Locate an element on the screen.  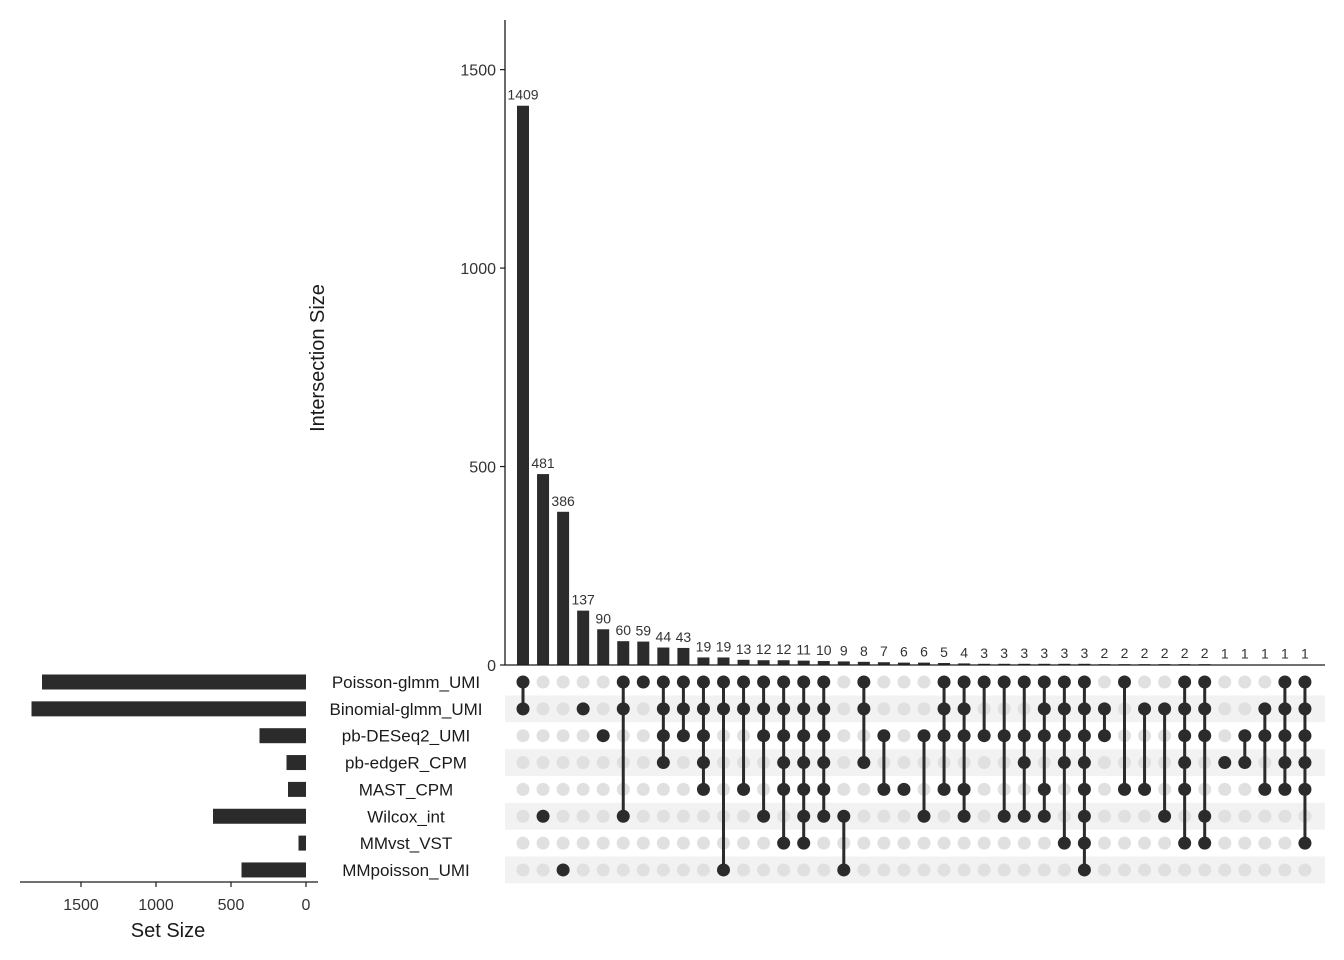
intersection-bar-label: 19 is located at coordinates (704, 646).